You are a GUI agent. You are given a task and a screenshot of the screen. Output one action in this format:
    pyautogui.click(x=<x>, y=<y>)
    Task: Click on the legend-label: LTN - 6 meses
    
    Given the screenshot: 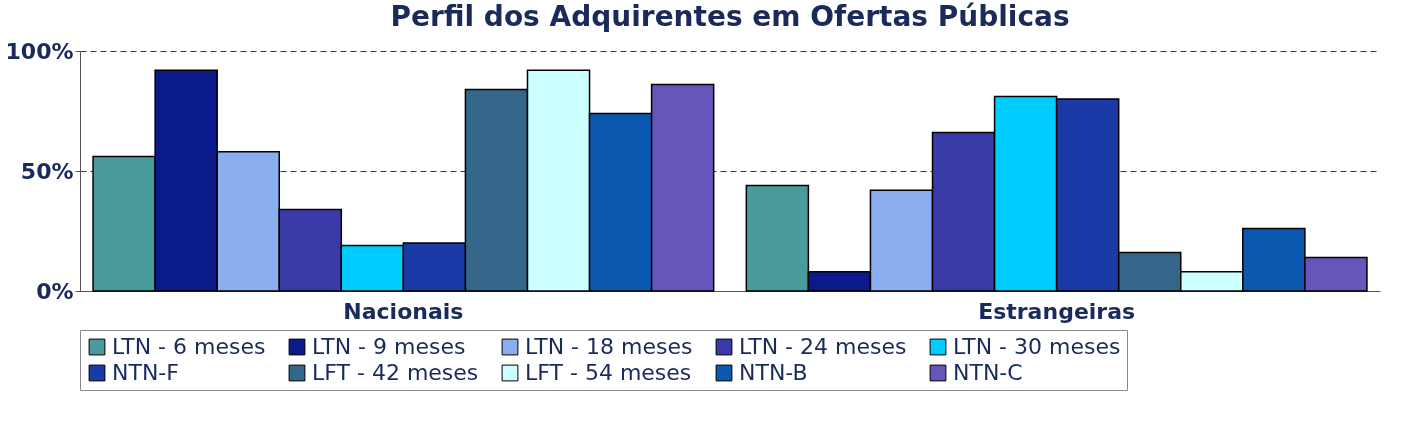 What is the action you would take?
    pyautogui.click(x=189, y=346)
    